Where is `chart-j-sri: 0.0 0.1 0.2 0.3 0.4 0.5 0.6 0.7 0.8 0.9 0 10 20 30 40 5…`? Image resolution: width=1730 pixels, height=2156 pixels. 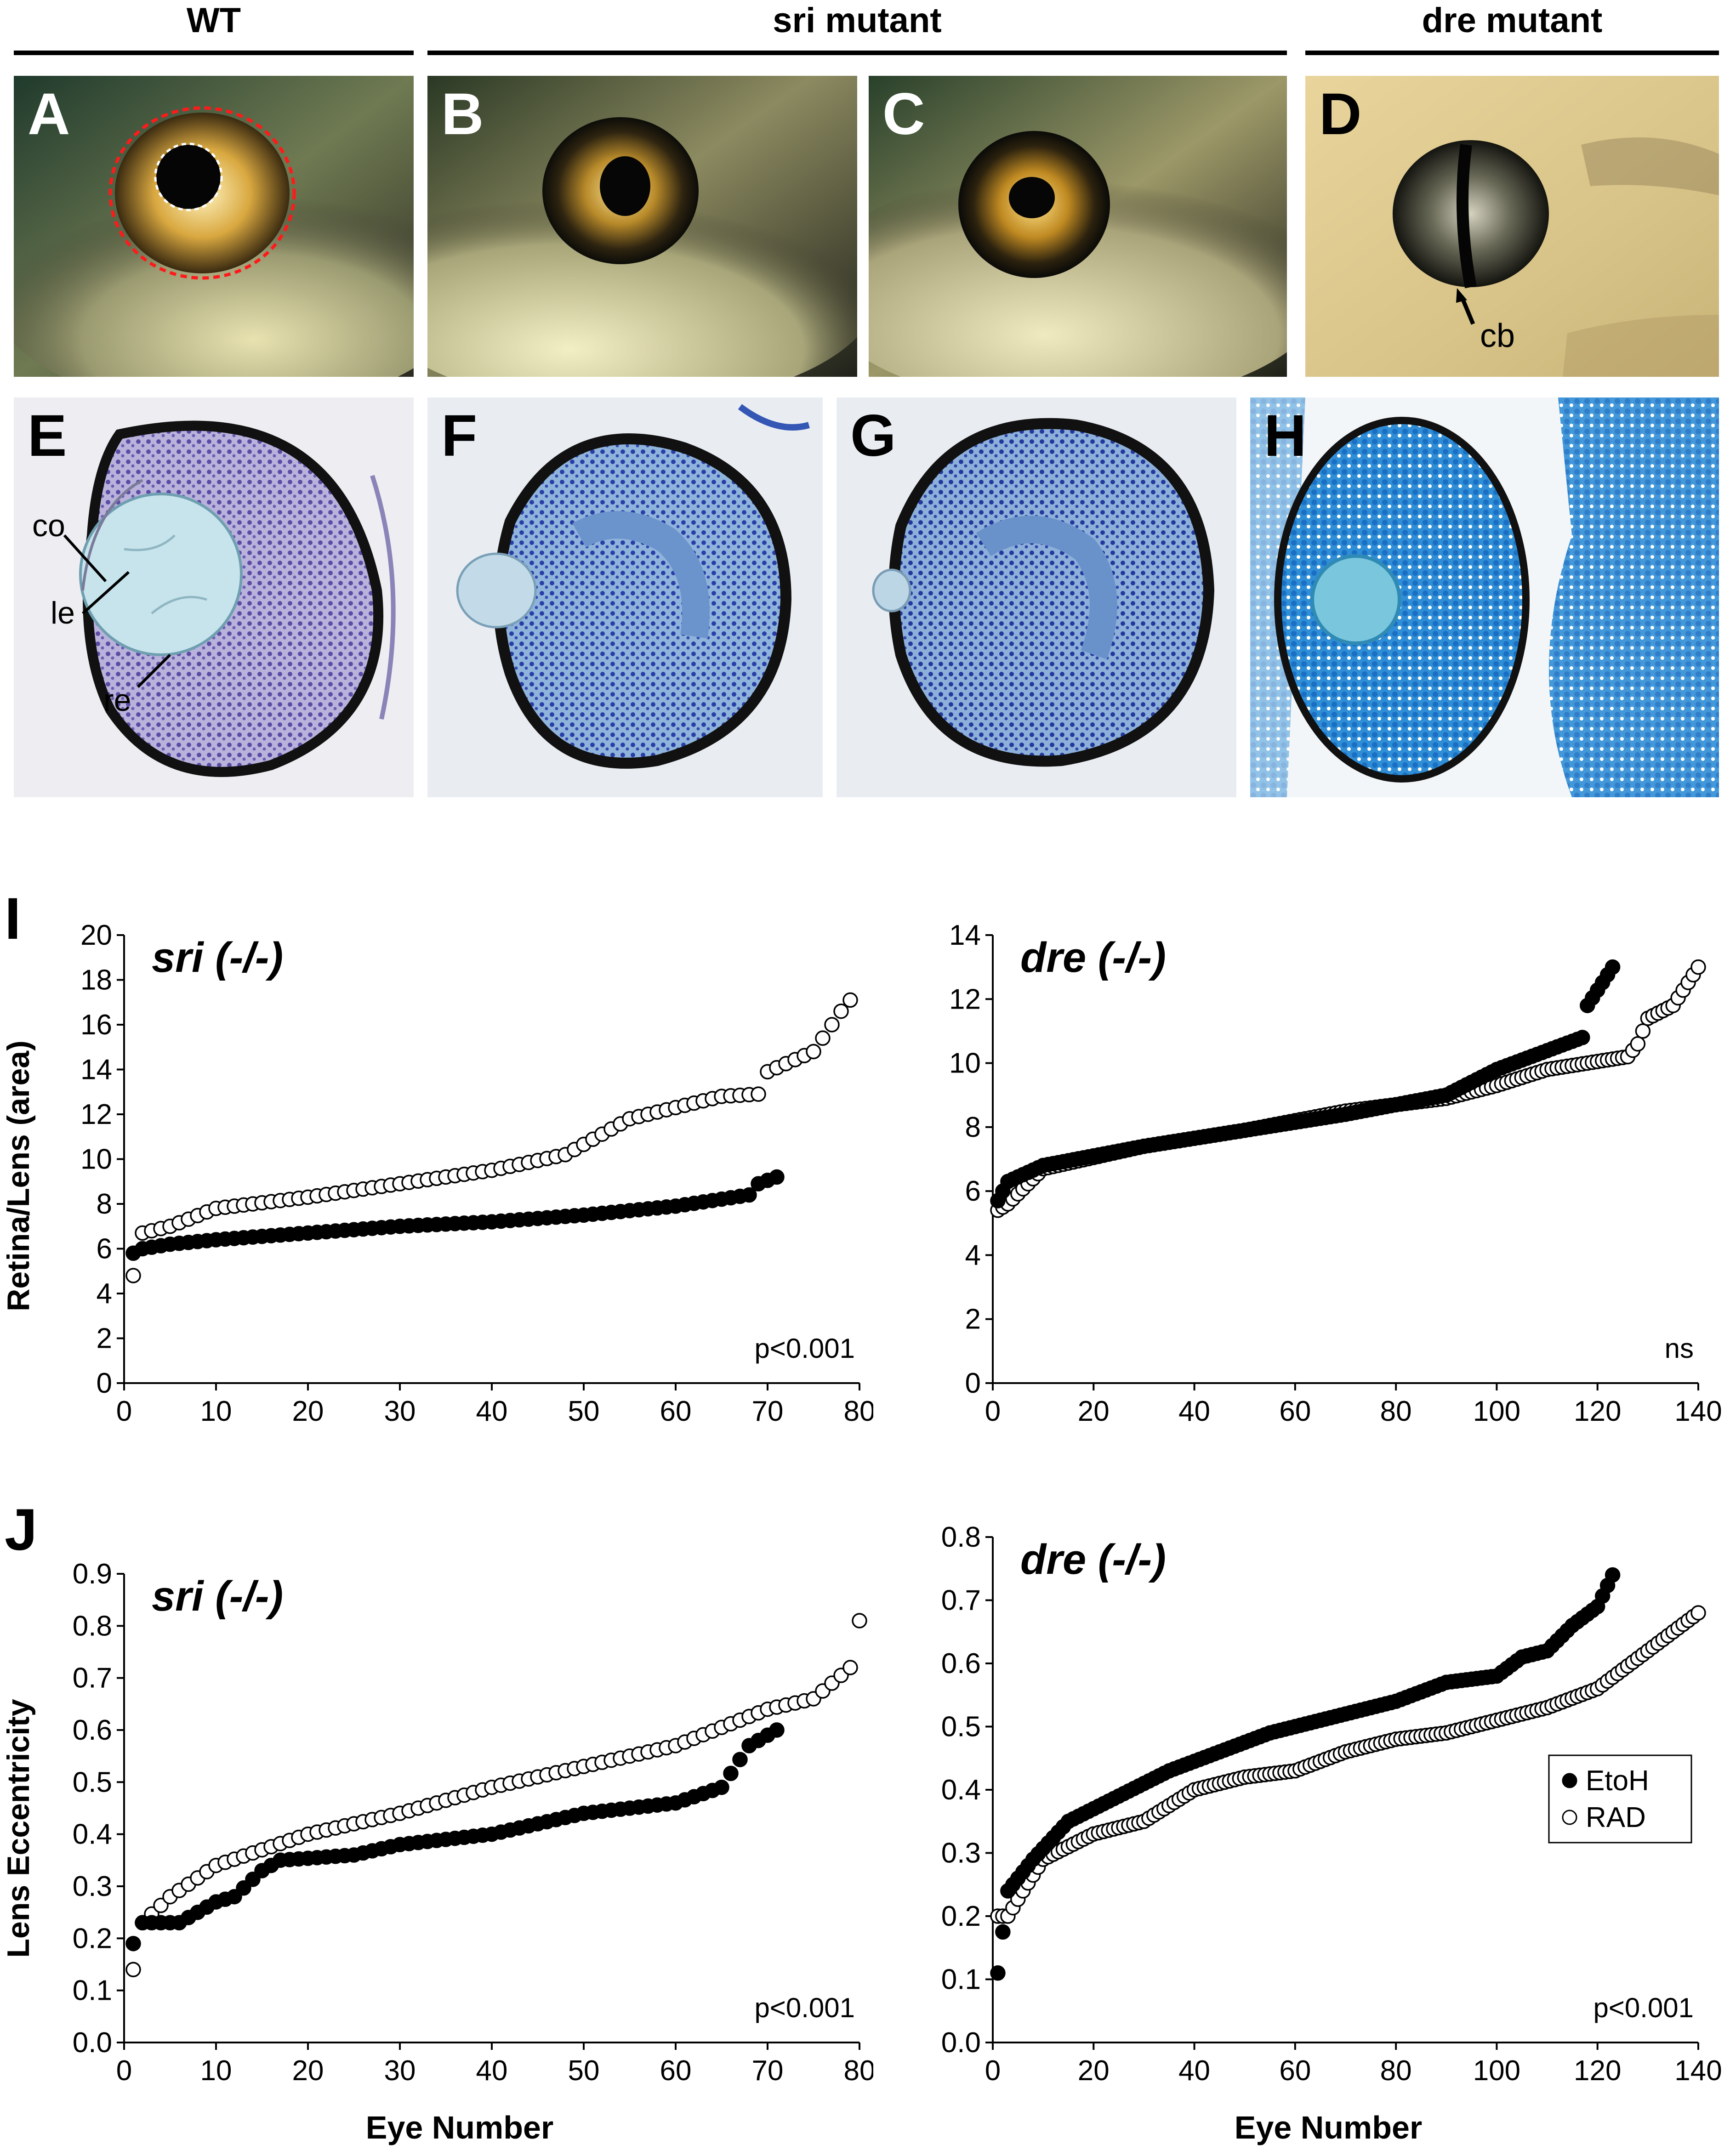
chart-j-sri: 0.0 0.1 0.2 0.3 0.4 0.5 0.6 0.7 0.8 0.9 0 10 20 30 40 5… is located at coordinates (459, 1806).